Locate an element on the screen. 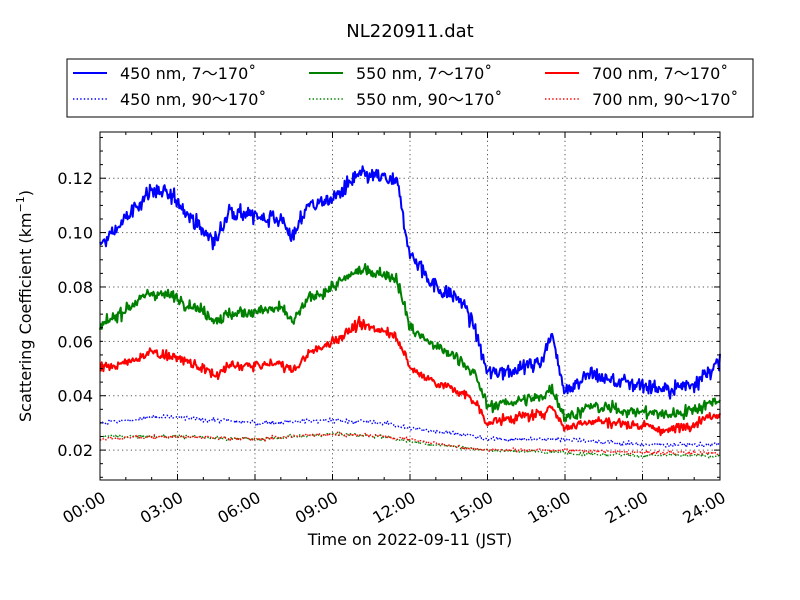 This screenshot has height=600, width=800. legend-label: 700 nm, 7～170˚ is located at coordinates (660, 73).